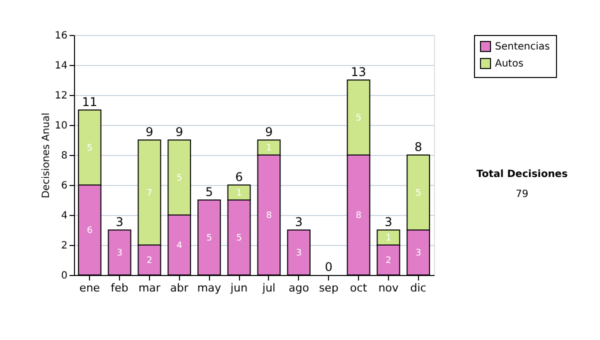 Image resolution: width=600 pixels, height=340 pixels. Describe the element at coordinates (509, 64) in the screenshot. I see `legend-label: Autos` at that location.